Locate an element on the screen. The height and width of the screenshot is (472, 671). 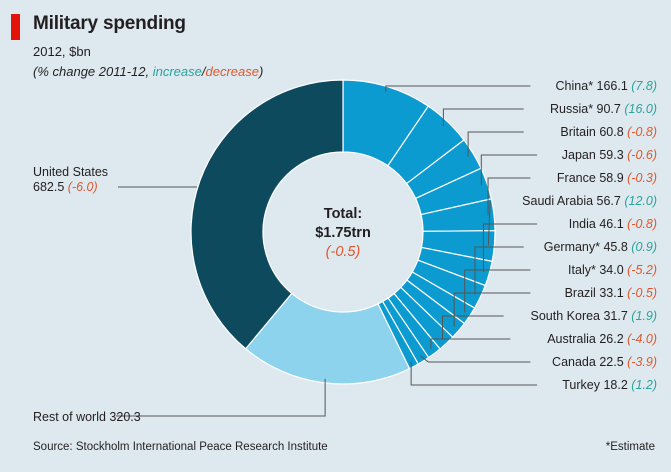
label-italy-change: (-5.2) is located at coordinates (642, 270).